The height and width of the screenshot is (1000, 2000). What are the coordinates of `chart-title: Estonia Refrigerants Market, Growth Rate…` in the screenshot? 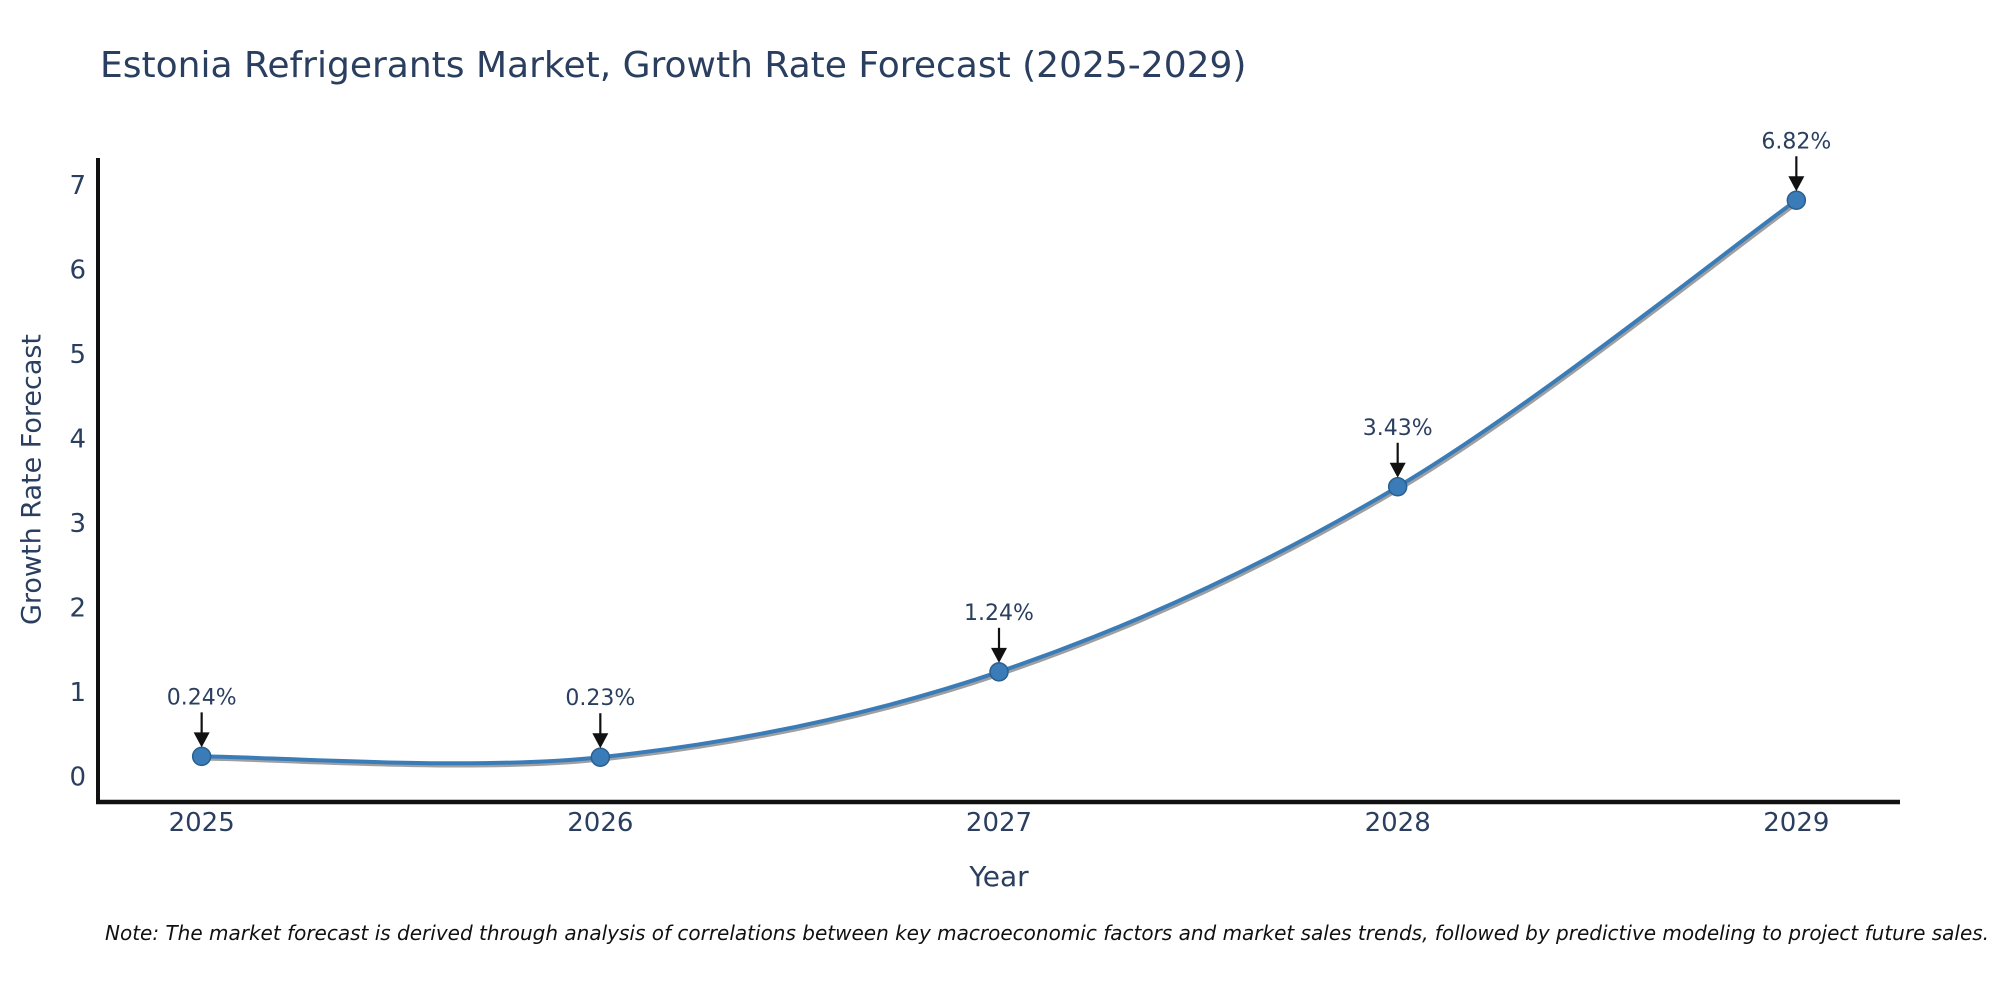 It's located at (673, 65).